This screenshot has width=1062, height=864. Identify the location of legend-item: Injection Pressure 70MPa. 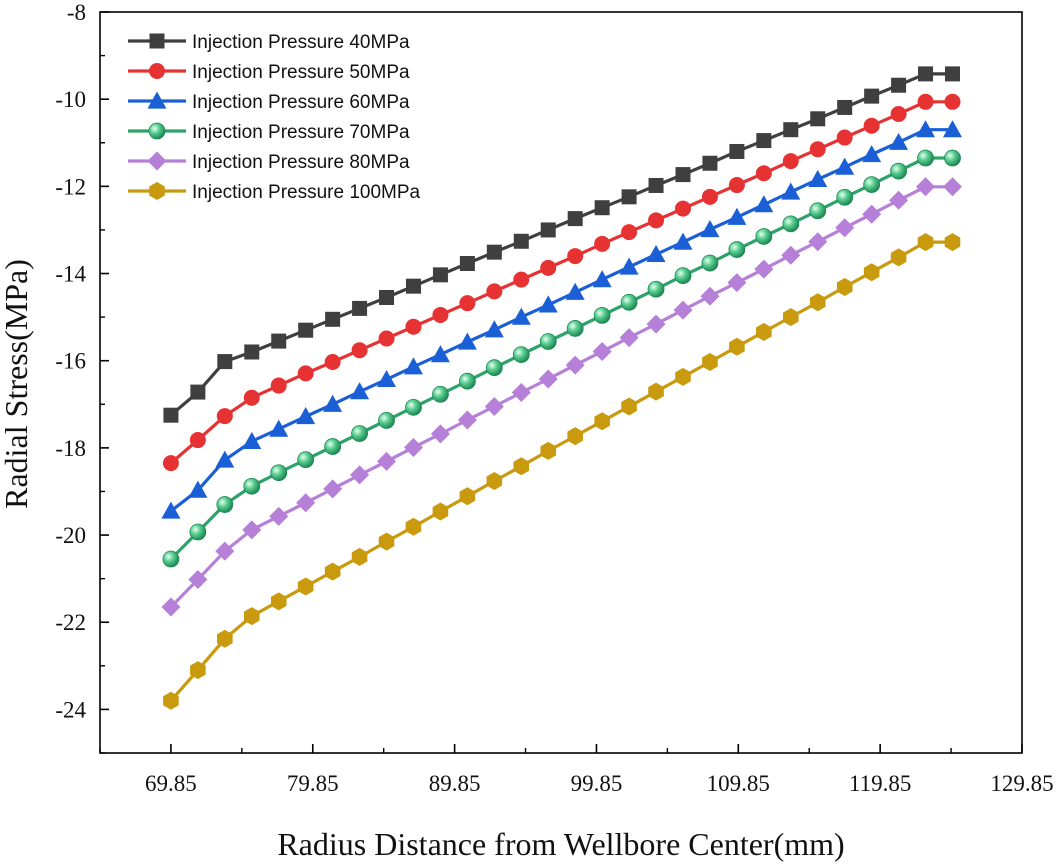
(269, 132).